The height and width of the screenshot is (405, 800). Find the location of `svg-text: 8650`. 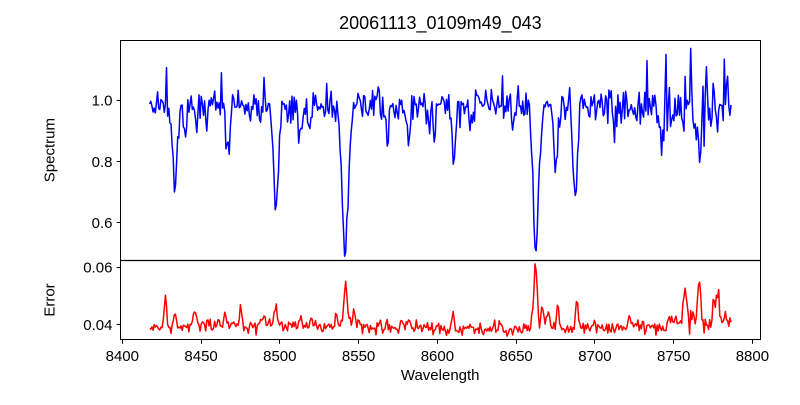

svg-text: 8650 is located at coordinates (515, 356).